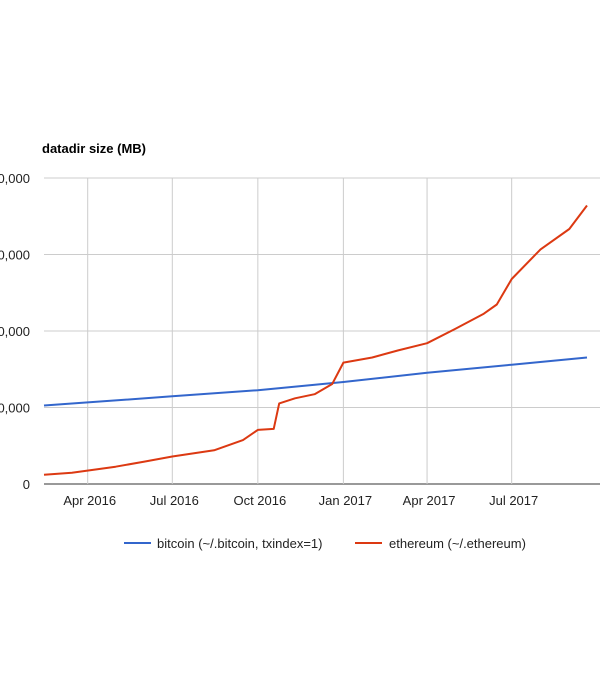 The height and width of the screenshot is (700, 600). I want to click on x-tick-label: Apr 2017, so click(429, 500).